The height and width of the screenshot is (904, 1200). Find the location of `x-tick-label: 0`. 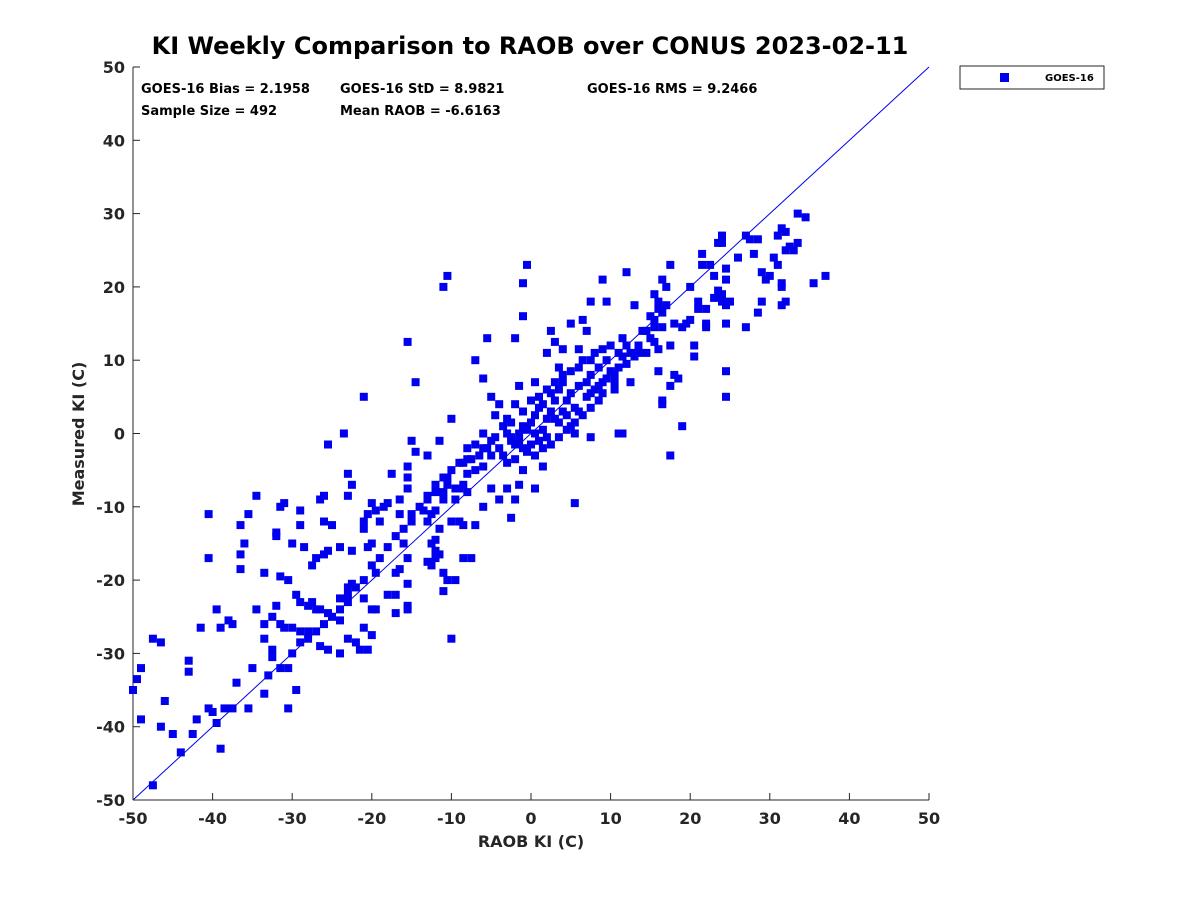

x-tick-label: 0 is located at coordinates (530, 818).